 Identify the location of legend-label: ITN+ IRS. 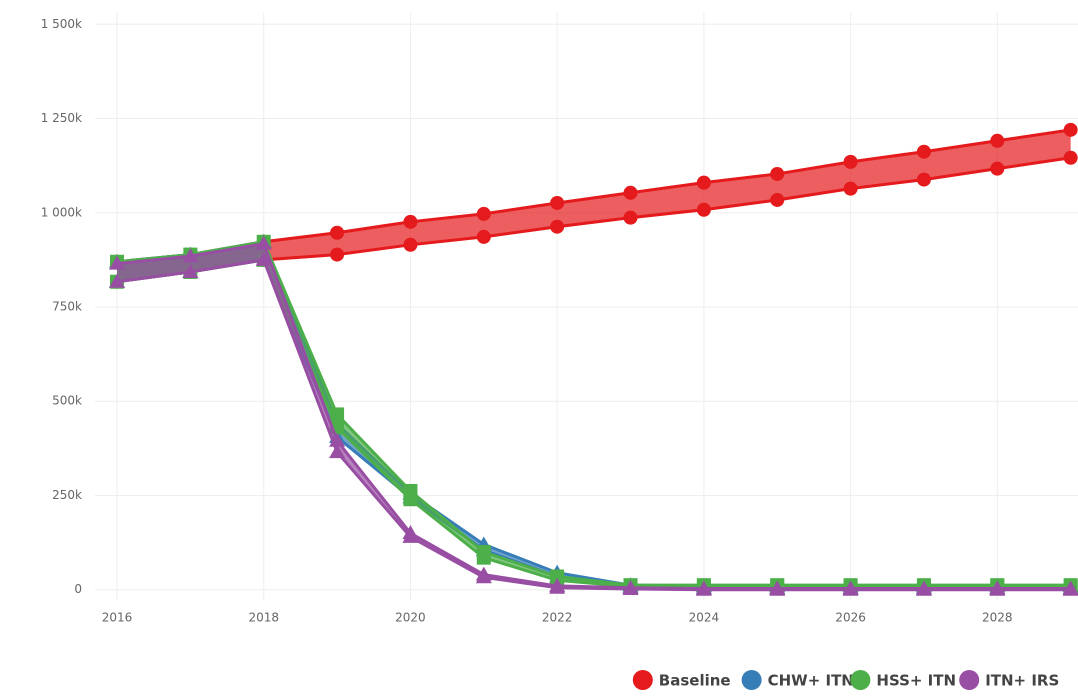
(1022, 681).